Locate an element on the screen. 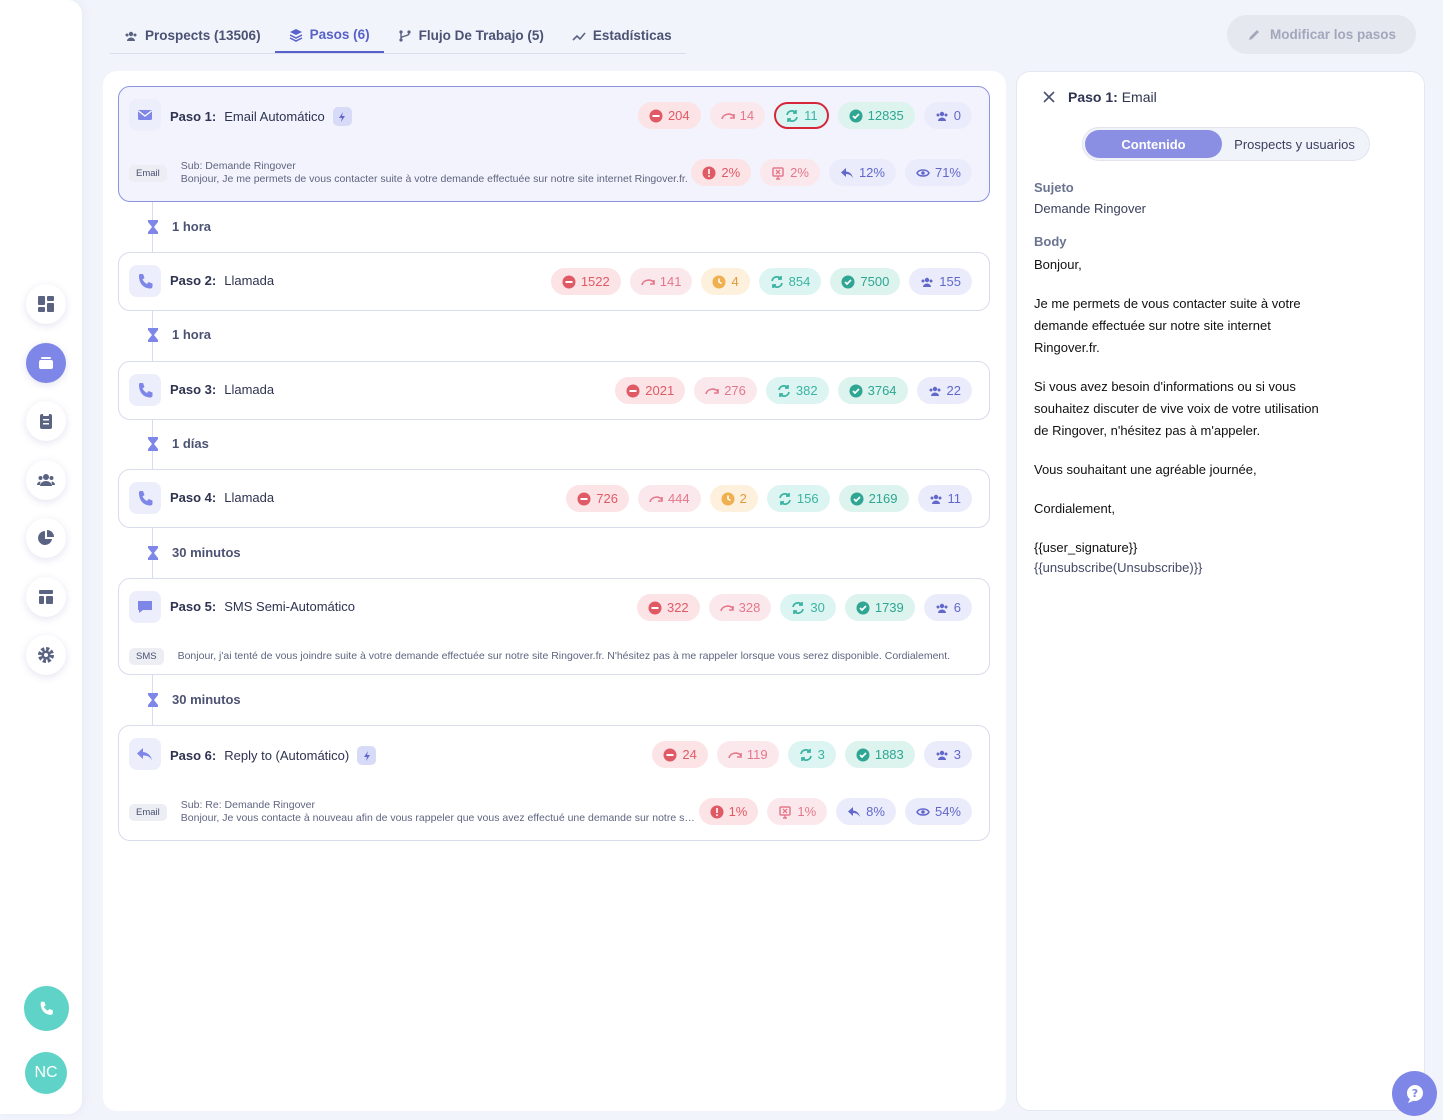 The width and height of the screenshot is (1443, 1120). stat-stopped: 24 is located at coordinates (680, 754).